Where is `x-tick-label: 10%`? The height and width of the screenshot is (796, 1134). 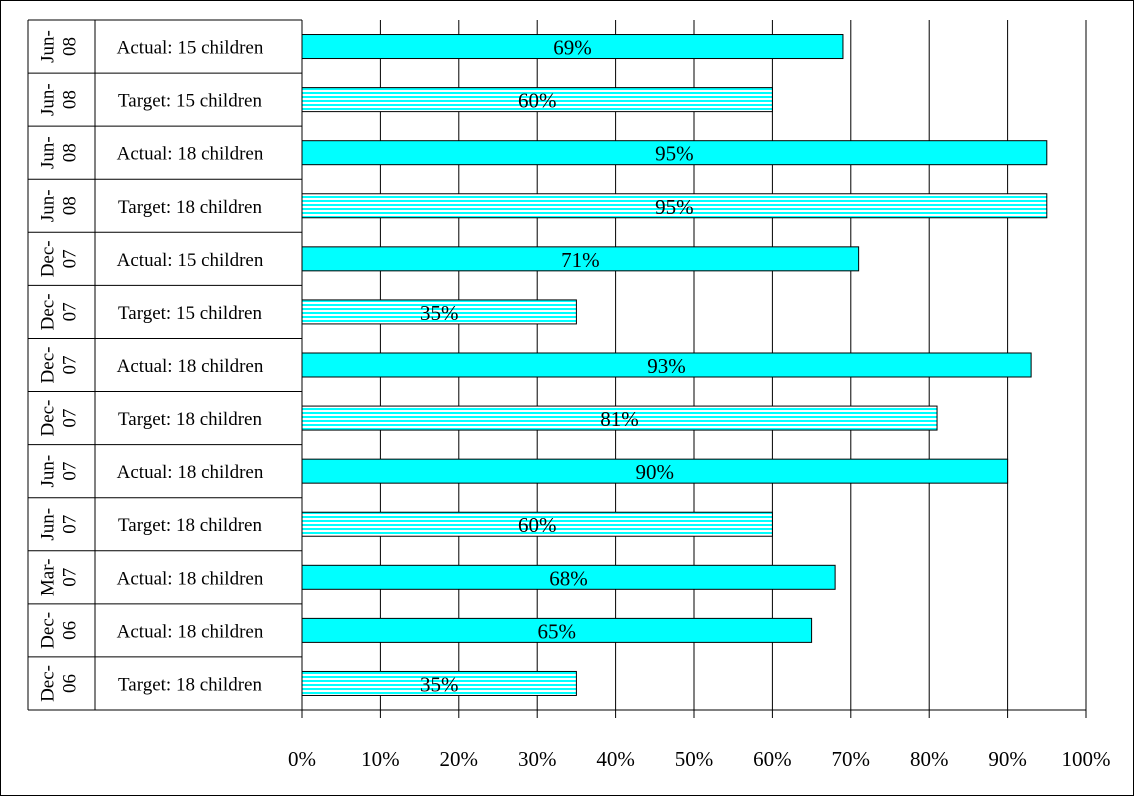 x-tick-label: 10% is located at coordinates (380, 759).